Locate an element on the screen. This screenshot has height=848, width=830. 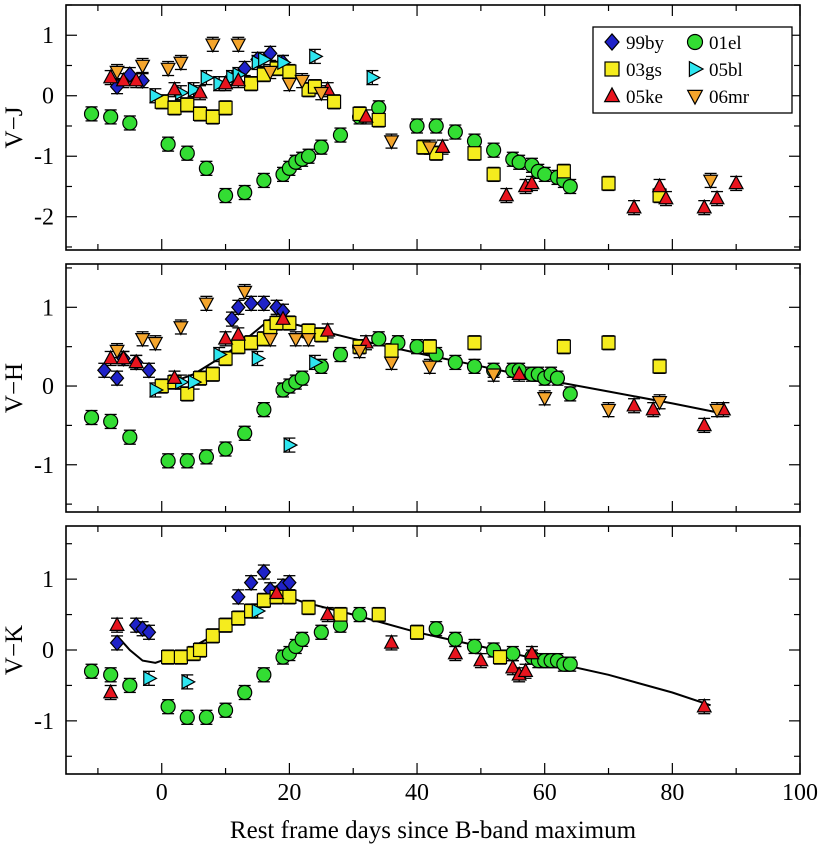
x-tick-label: 60 is located at coordinates (545, 793).